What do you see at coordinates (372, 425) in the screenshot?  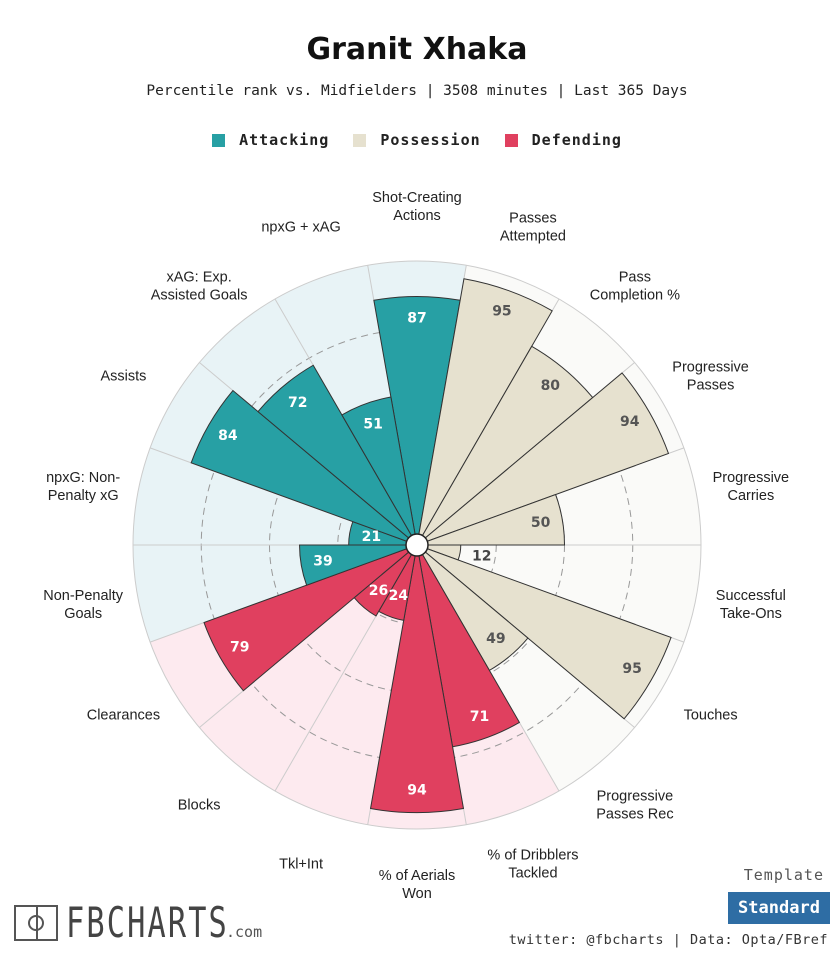 I see `value-label: 51` at bounding box center [372, 425].